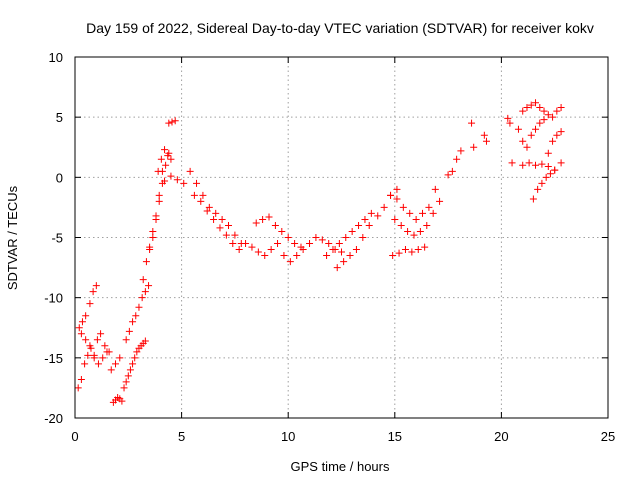  What do you see at coordinates (56, 57) in the screenshot?
I see `y-tick-label: 10` at bounding box center [56, 57].